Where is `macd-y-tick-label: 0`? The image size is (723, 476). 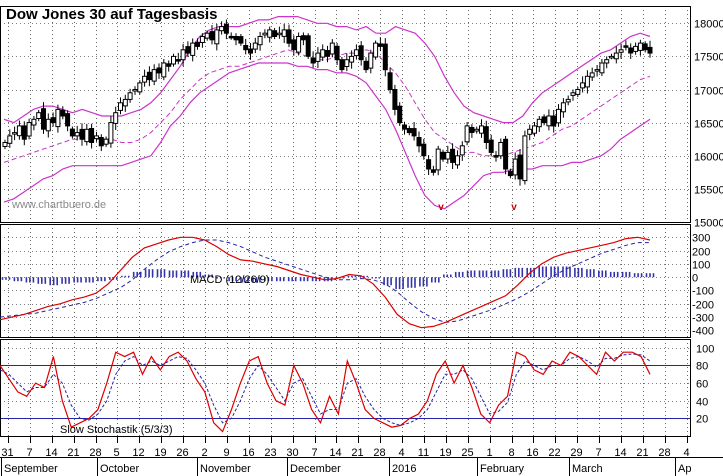 macd-y-tick-label: 0 is located at coordinates (695, 279).